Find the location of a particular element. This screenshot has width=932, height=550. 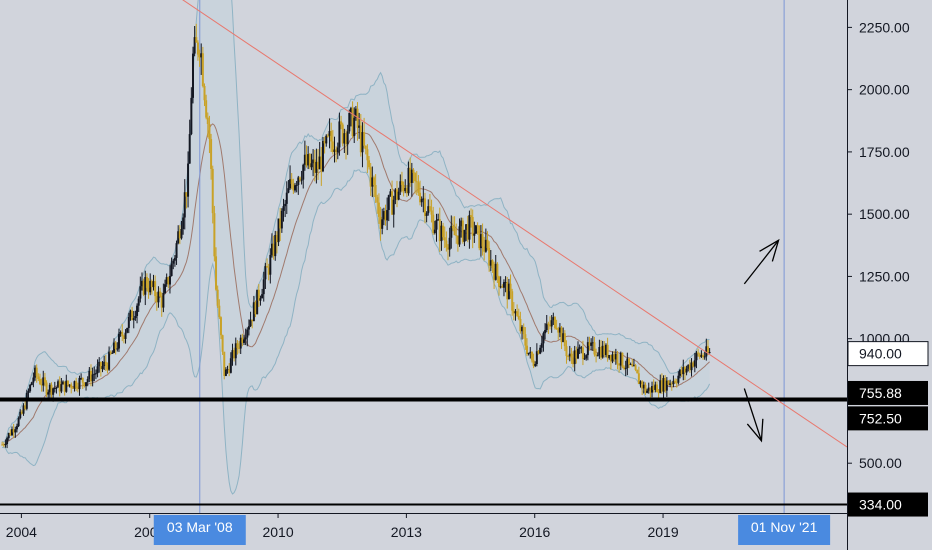

x-tick-label: 2004 is located at coordinates (21, 532).